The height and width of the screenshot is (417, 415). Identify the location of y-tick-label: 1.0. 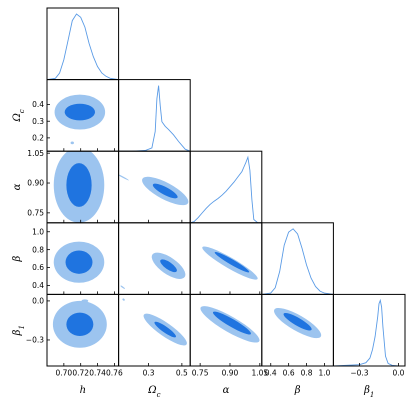
(38, 231).